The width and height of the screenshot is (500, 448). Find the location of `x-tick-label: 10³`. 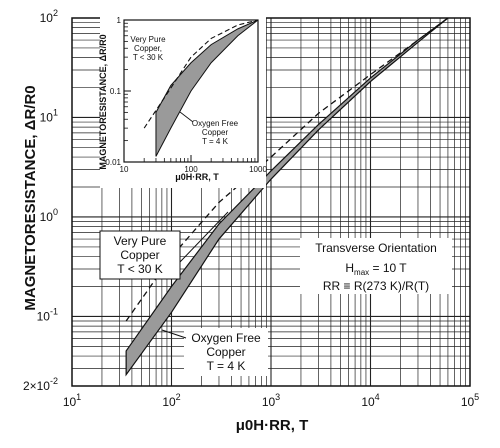

x-tick-label: 10³ is located at coordinates (271, 400).